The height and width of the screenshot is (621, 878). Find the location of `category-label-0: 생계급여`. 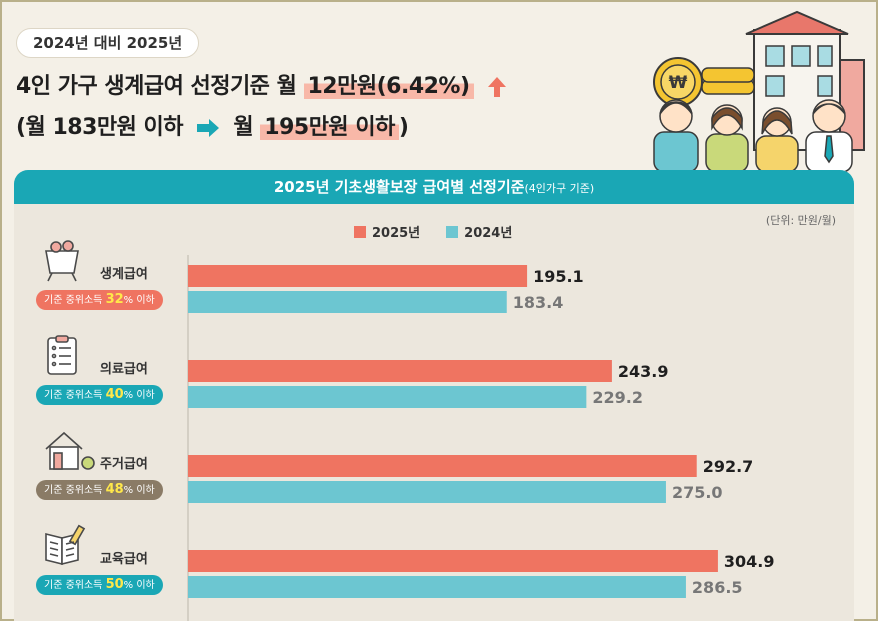

category-label-0: 생계급여 is located at coordinates (124, 274).